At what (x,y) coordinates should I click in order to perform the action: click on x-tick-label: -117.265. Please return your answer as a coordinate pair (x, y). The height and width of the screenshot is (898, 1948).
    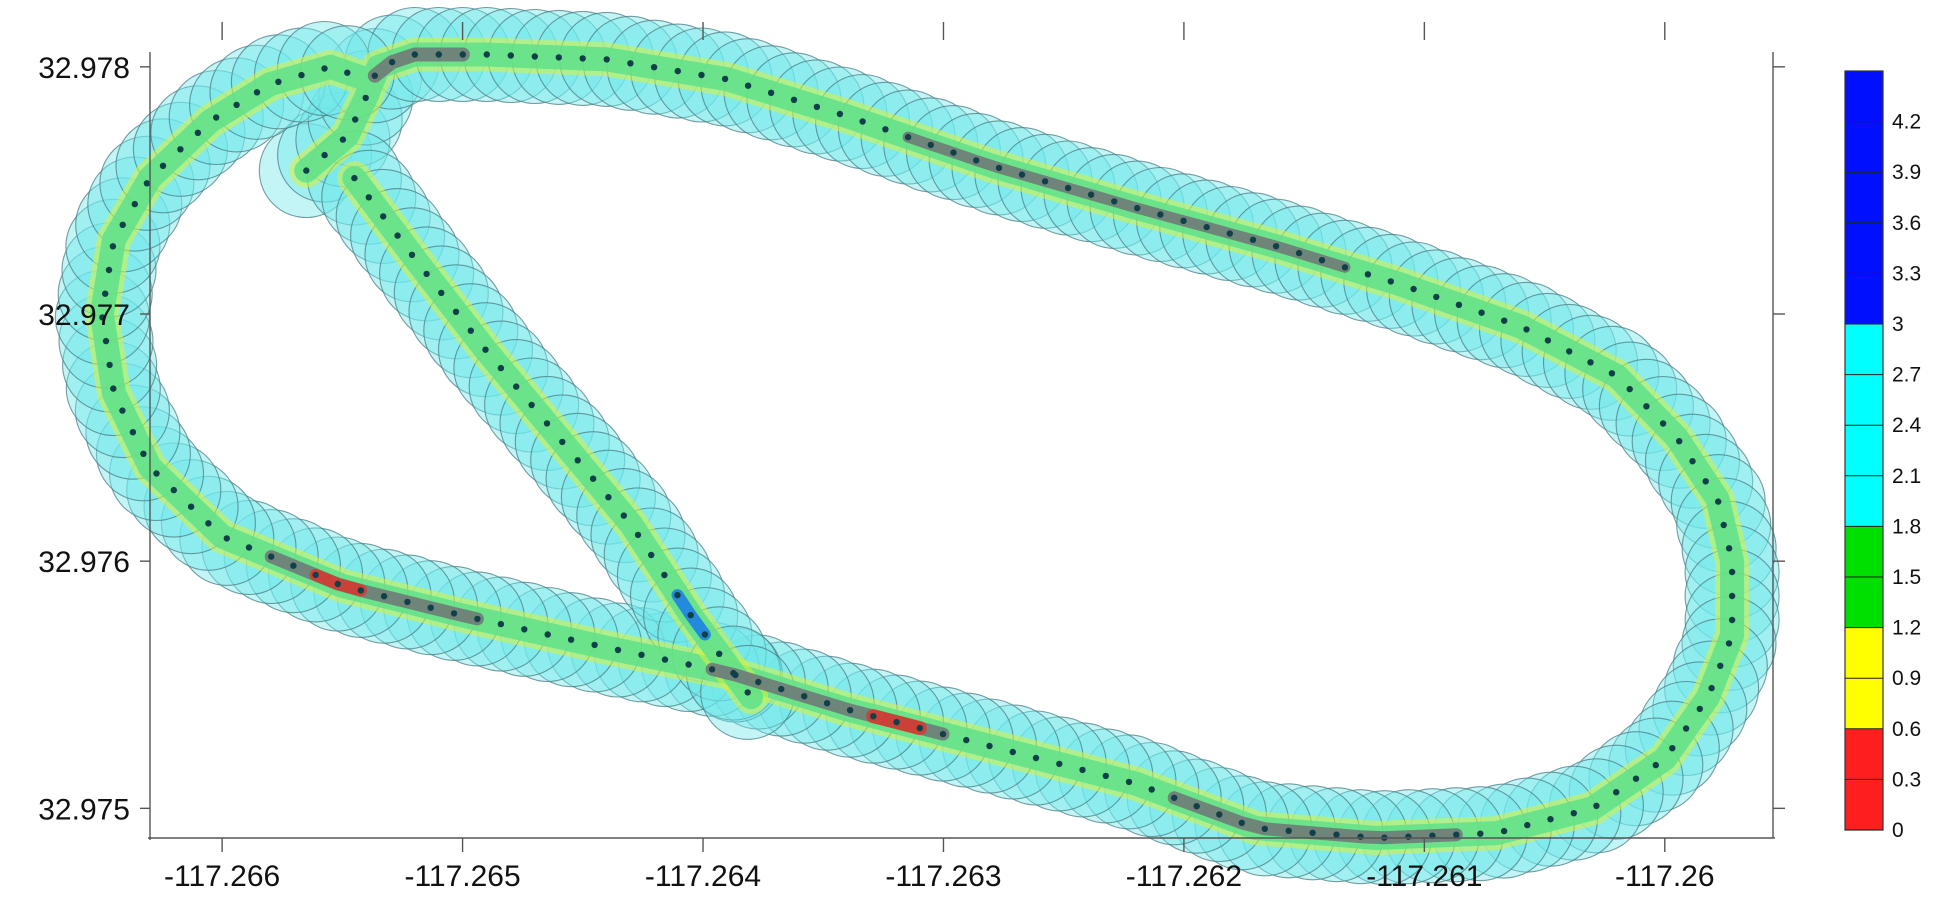
    Looking at the image, I should click on (462, 876).